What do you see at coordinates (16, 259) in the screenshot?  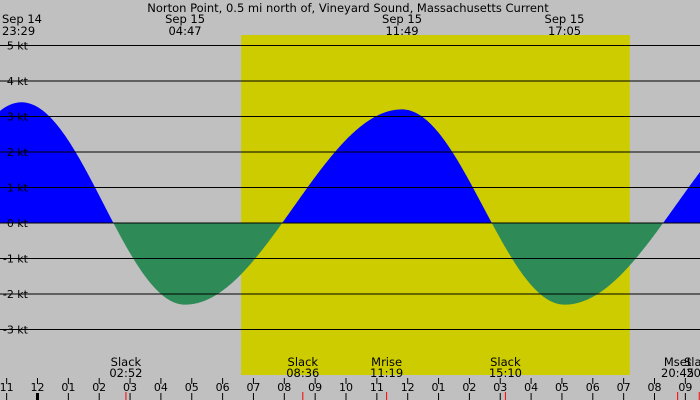 I see `y-tick-label: -1 kt` at bounding box center [16, 259].